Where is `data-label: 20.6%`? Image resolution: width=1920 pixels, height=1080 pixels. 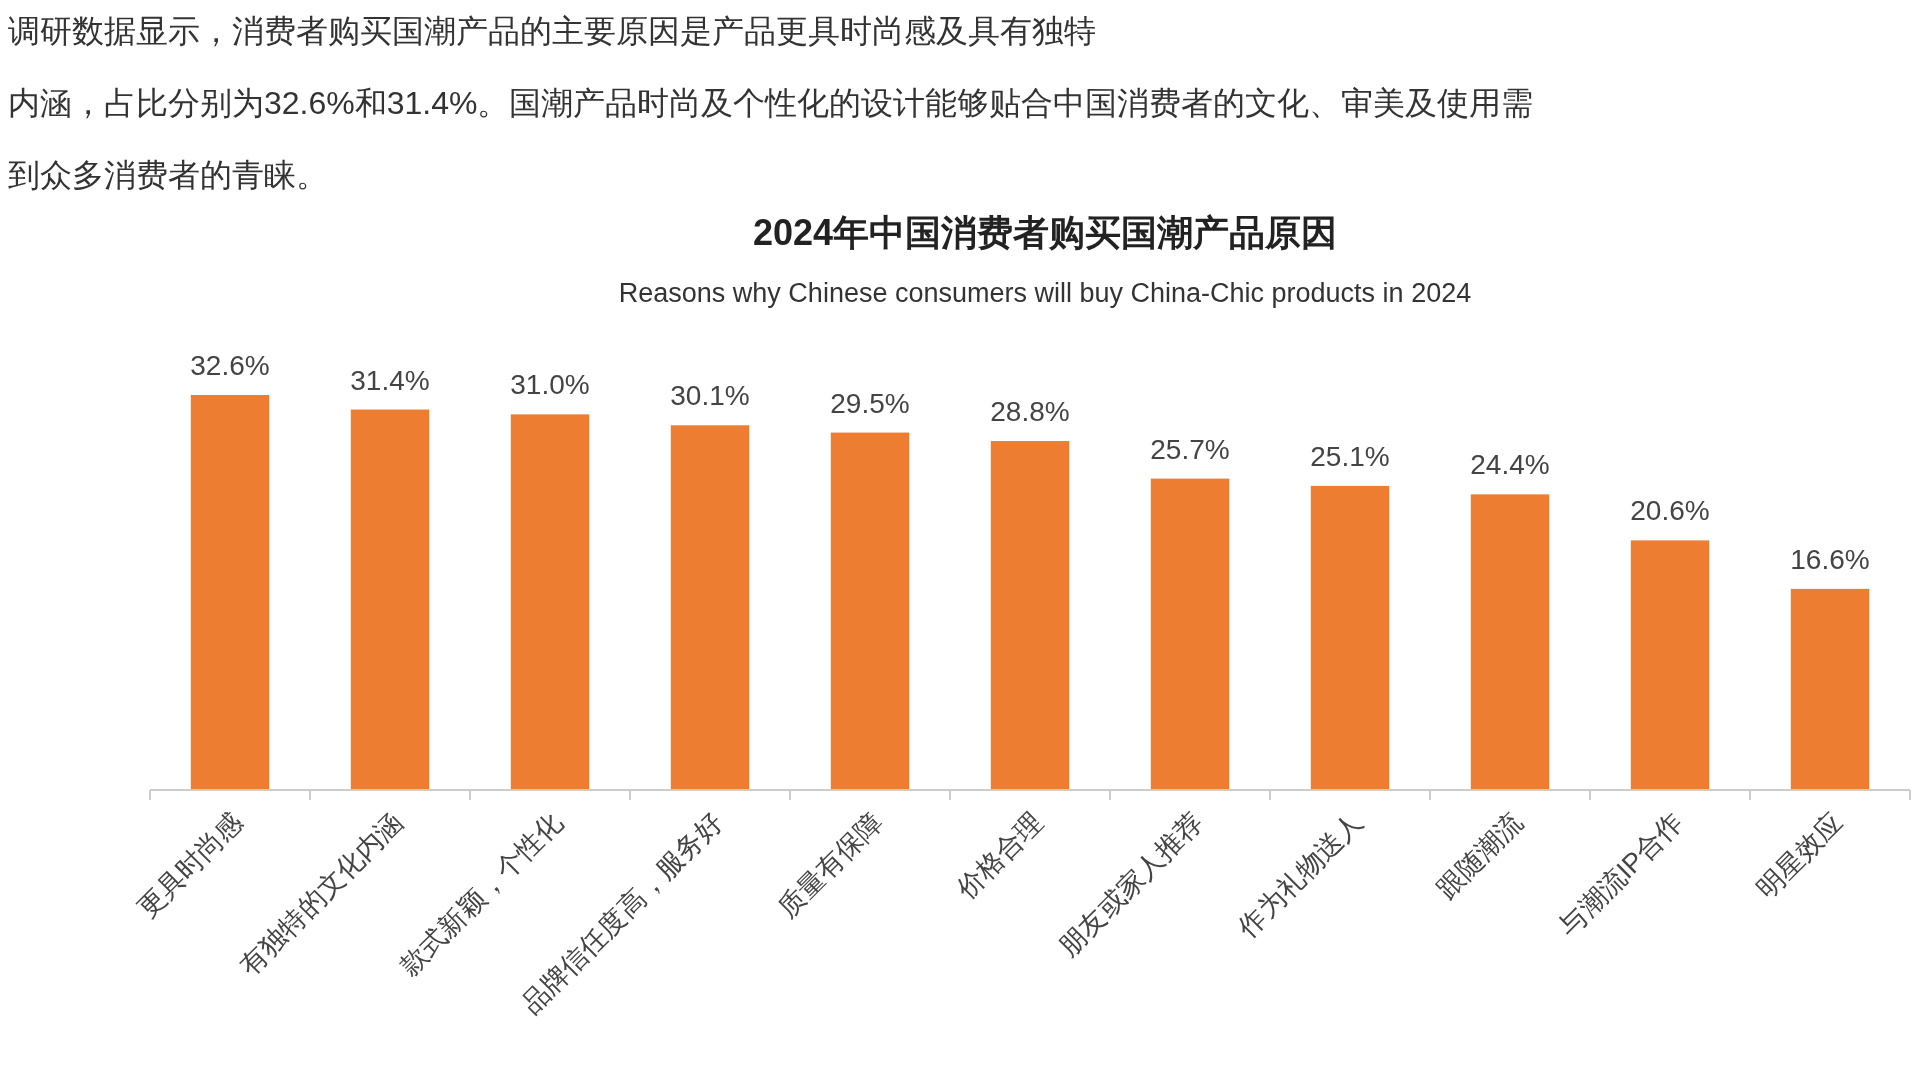
data-label: 20.6% is located at coordinates (1670, 511).